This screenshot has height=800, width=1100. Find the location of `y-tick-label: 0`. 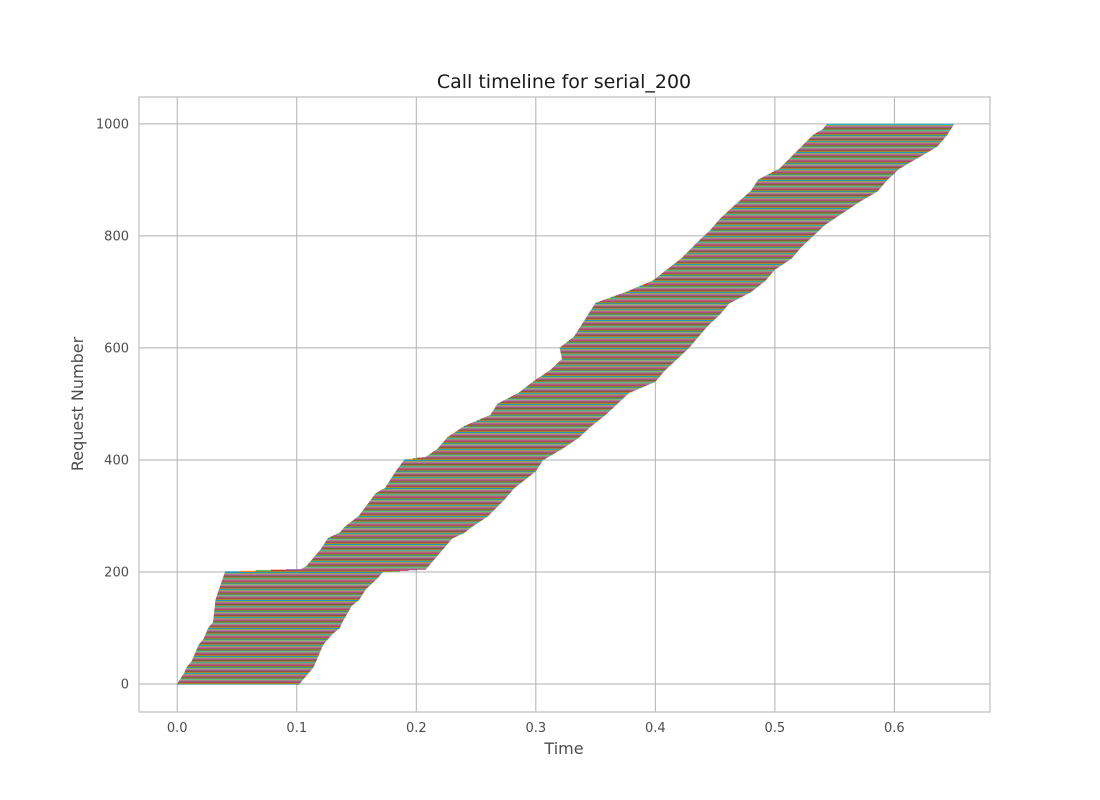

y-tick-label: 0 is located at coordinates (125, 684).